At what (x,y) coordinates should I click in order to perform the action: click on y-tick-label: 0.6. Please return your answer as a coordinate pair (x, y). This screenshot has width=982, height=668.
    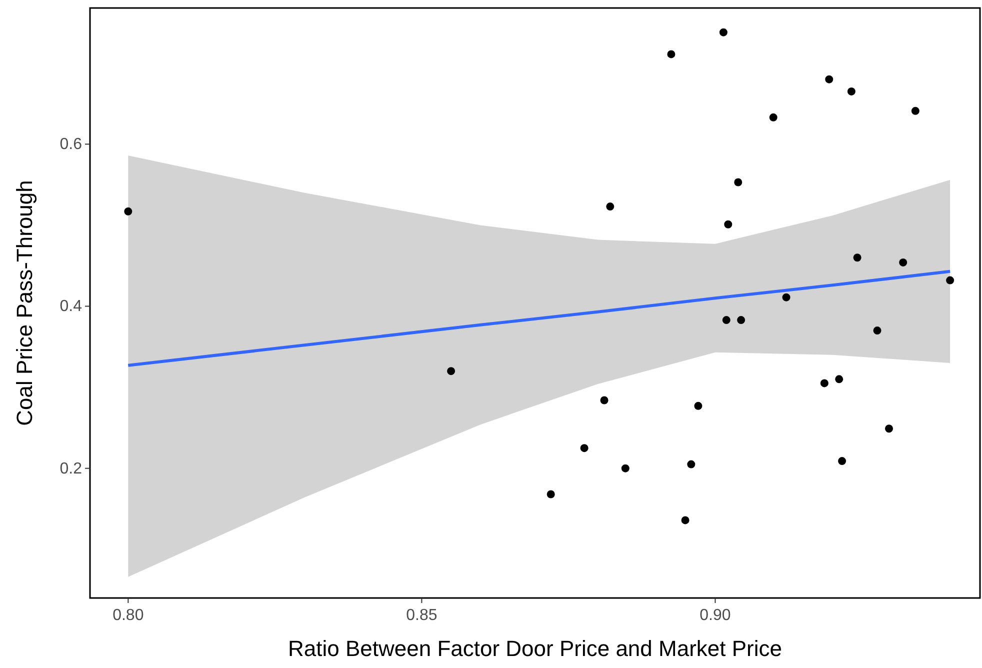
    Looking at the image, I should click on (71, 145).